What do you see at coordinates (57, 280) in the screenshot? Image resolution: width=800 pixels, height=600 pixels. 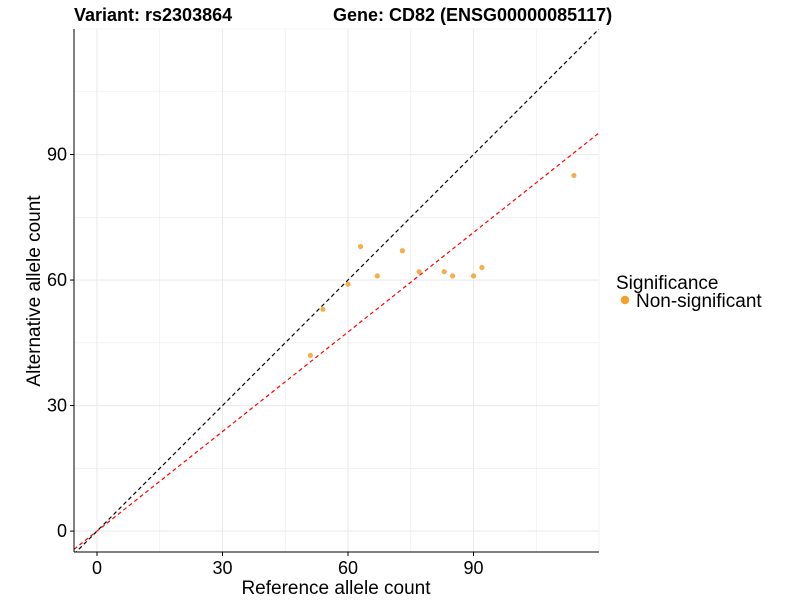 I see `y-tick-label: 60` at bounding box center [57, 280].